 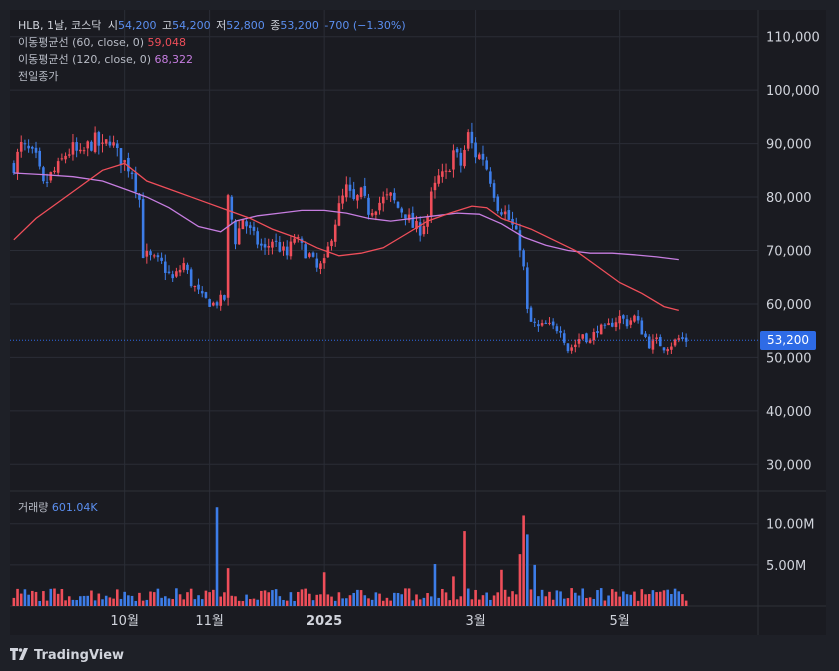 I want to click on change-value: -700 (−1.30%), so click(x=365, y=25).